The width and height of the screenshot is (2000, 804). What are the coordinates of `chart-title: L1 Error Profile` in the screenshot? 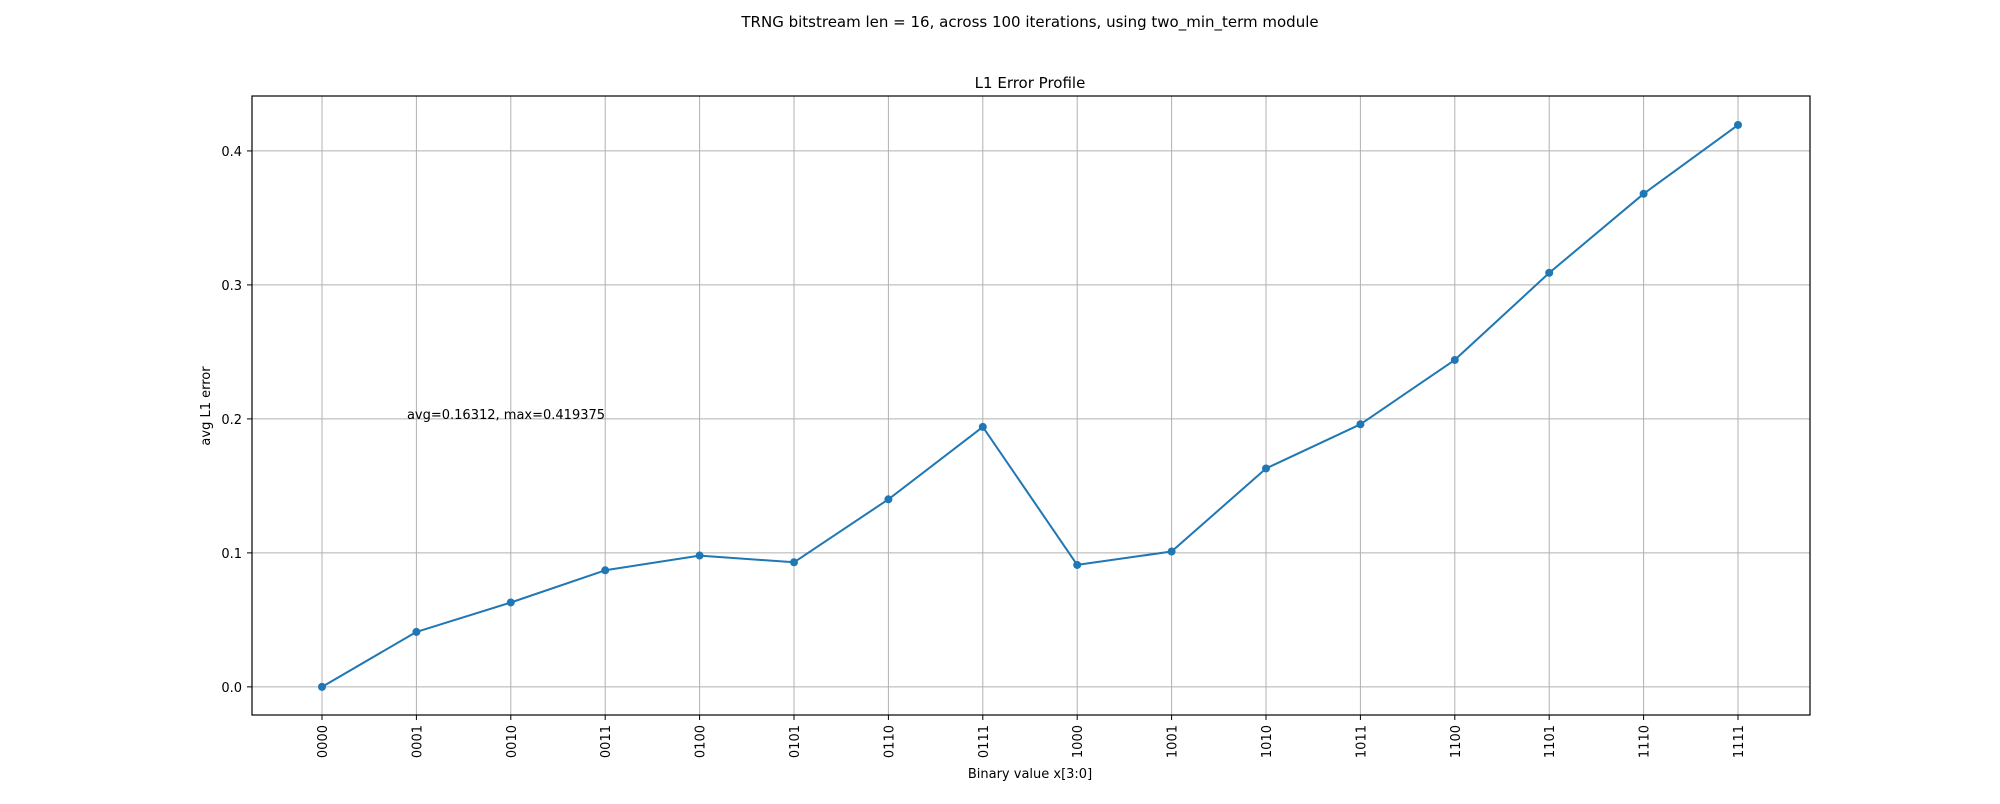 It's located at (1030, 83).